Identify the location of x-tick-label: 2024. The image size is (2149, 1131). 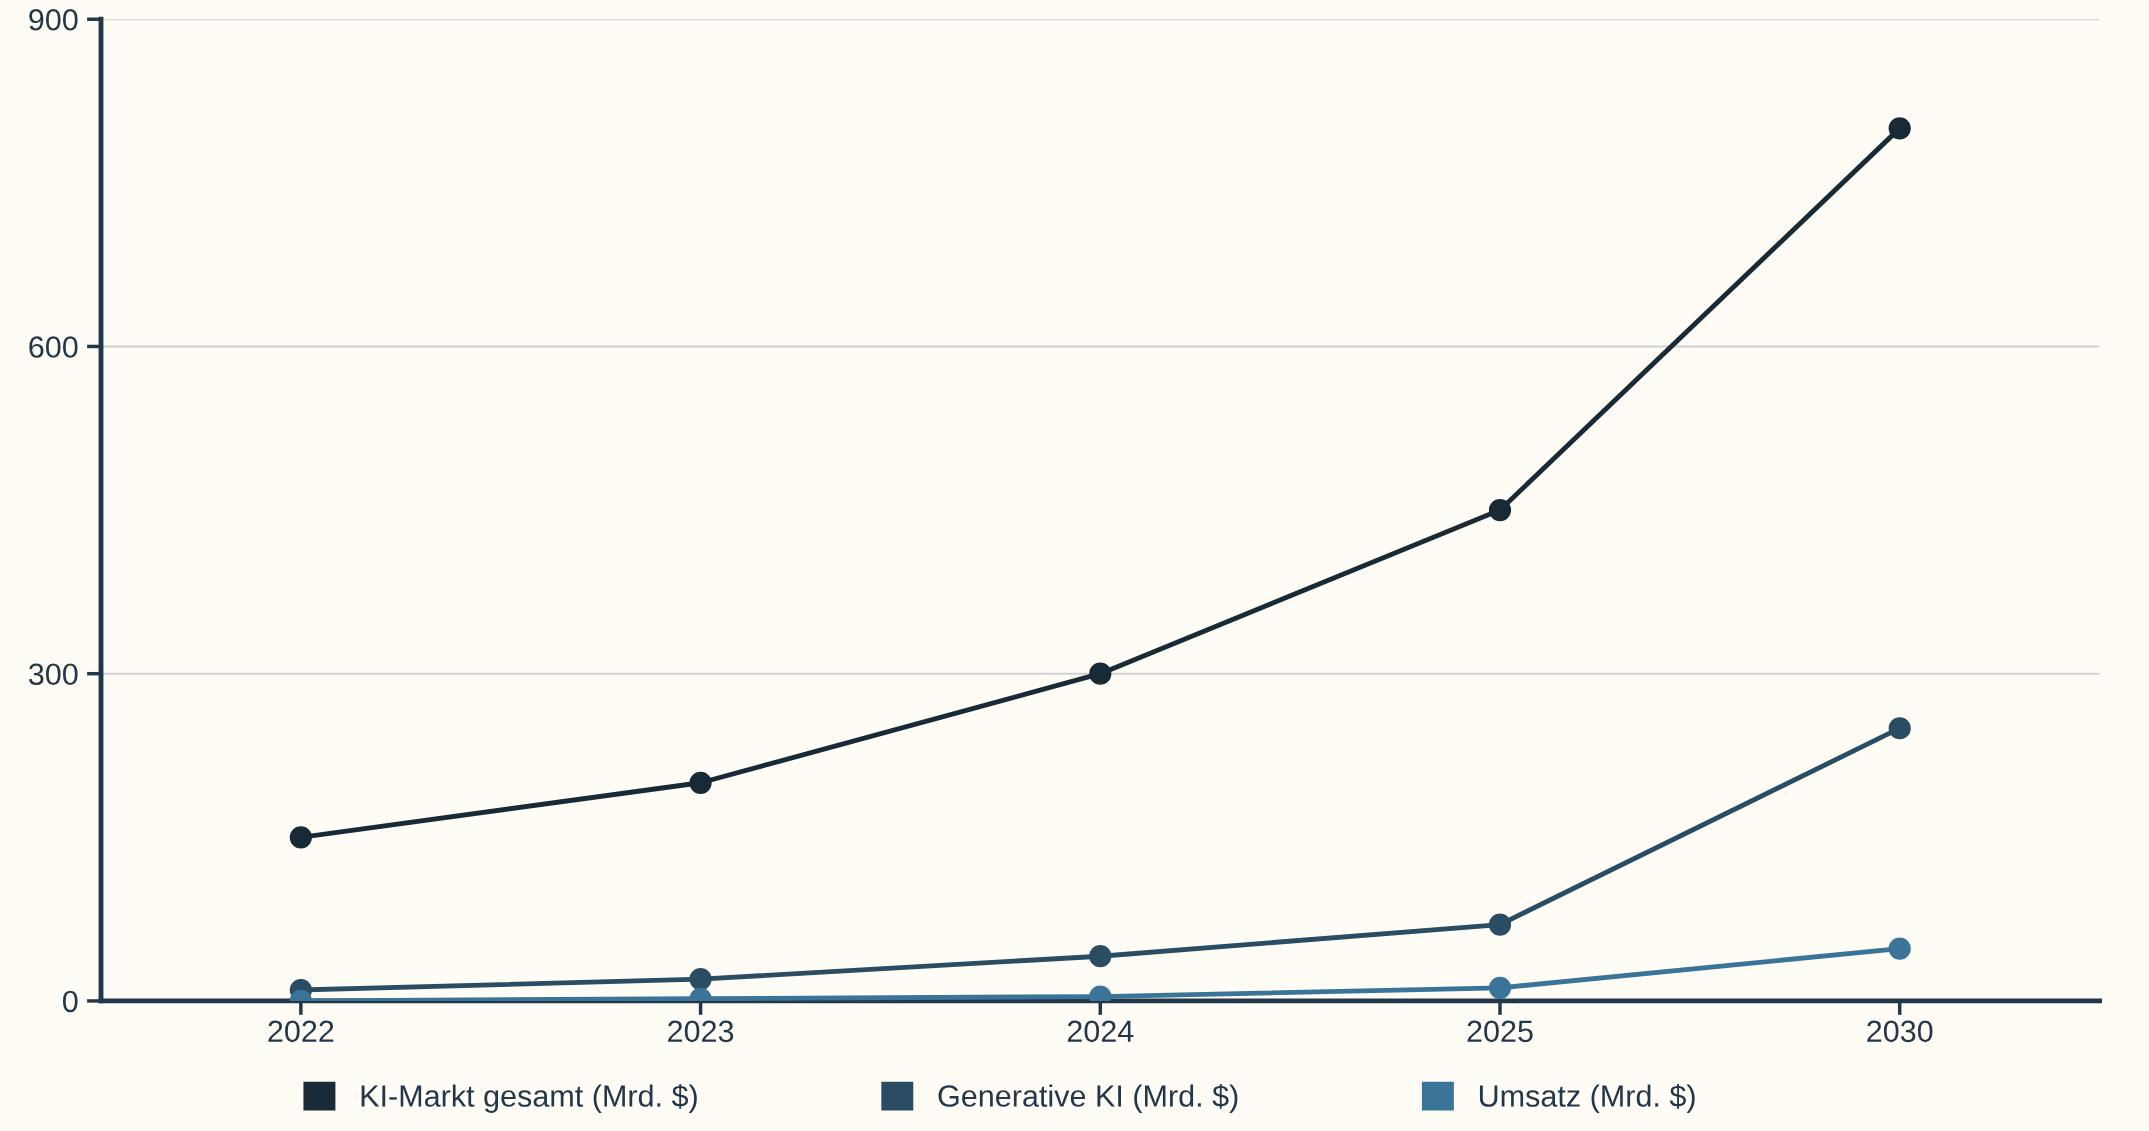
(1100, 1031).